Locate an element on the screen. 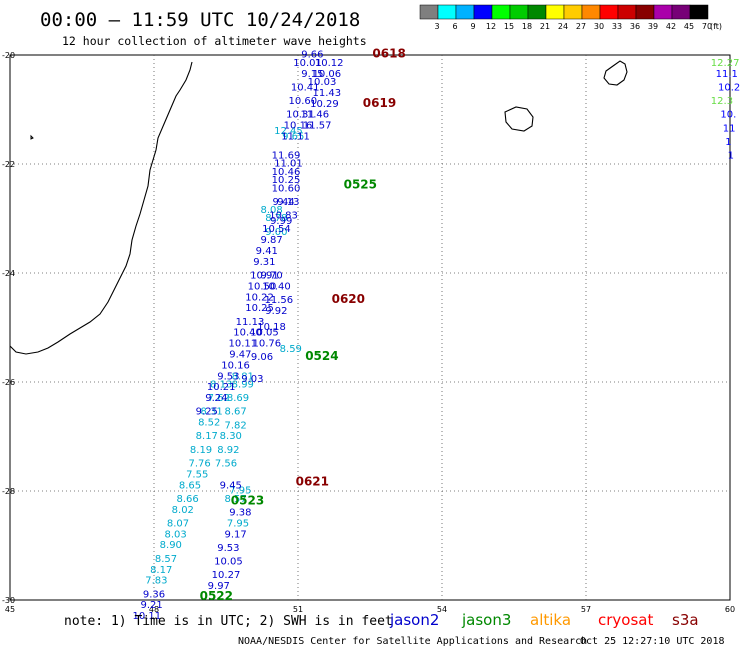 The height and width of the screenshot is (650, 740). lat-tick-label: -24 is located at coordinates (8, 273).